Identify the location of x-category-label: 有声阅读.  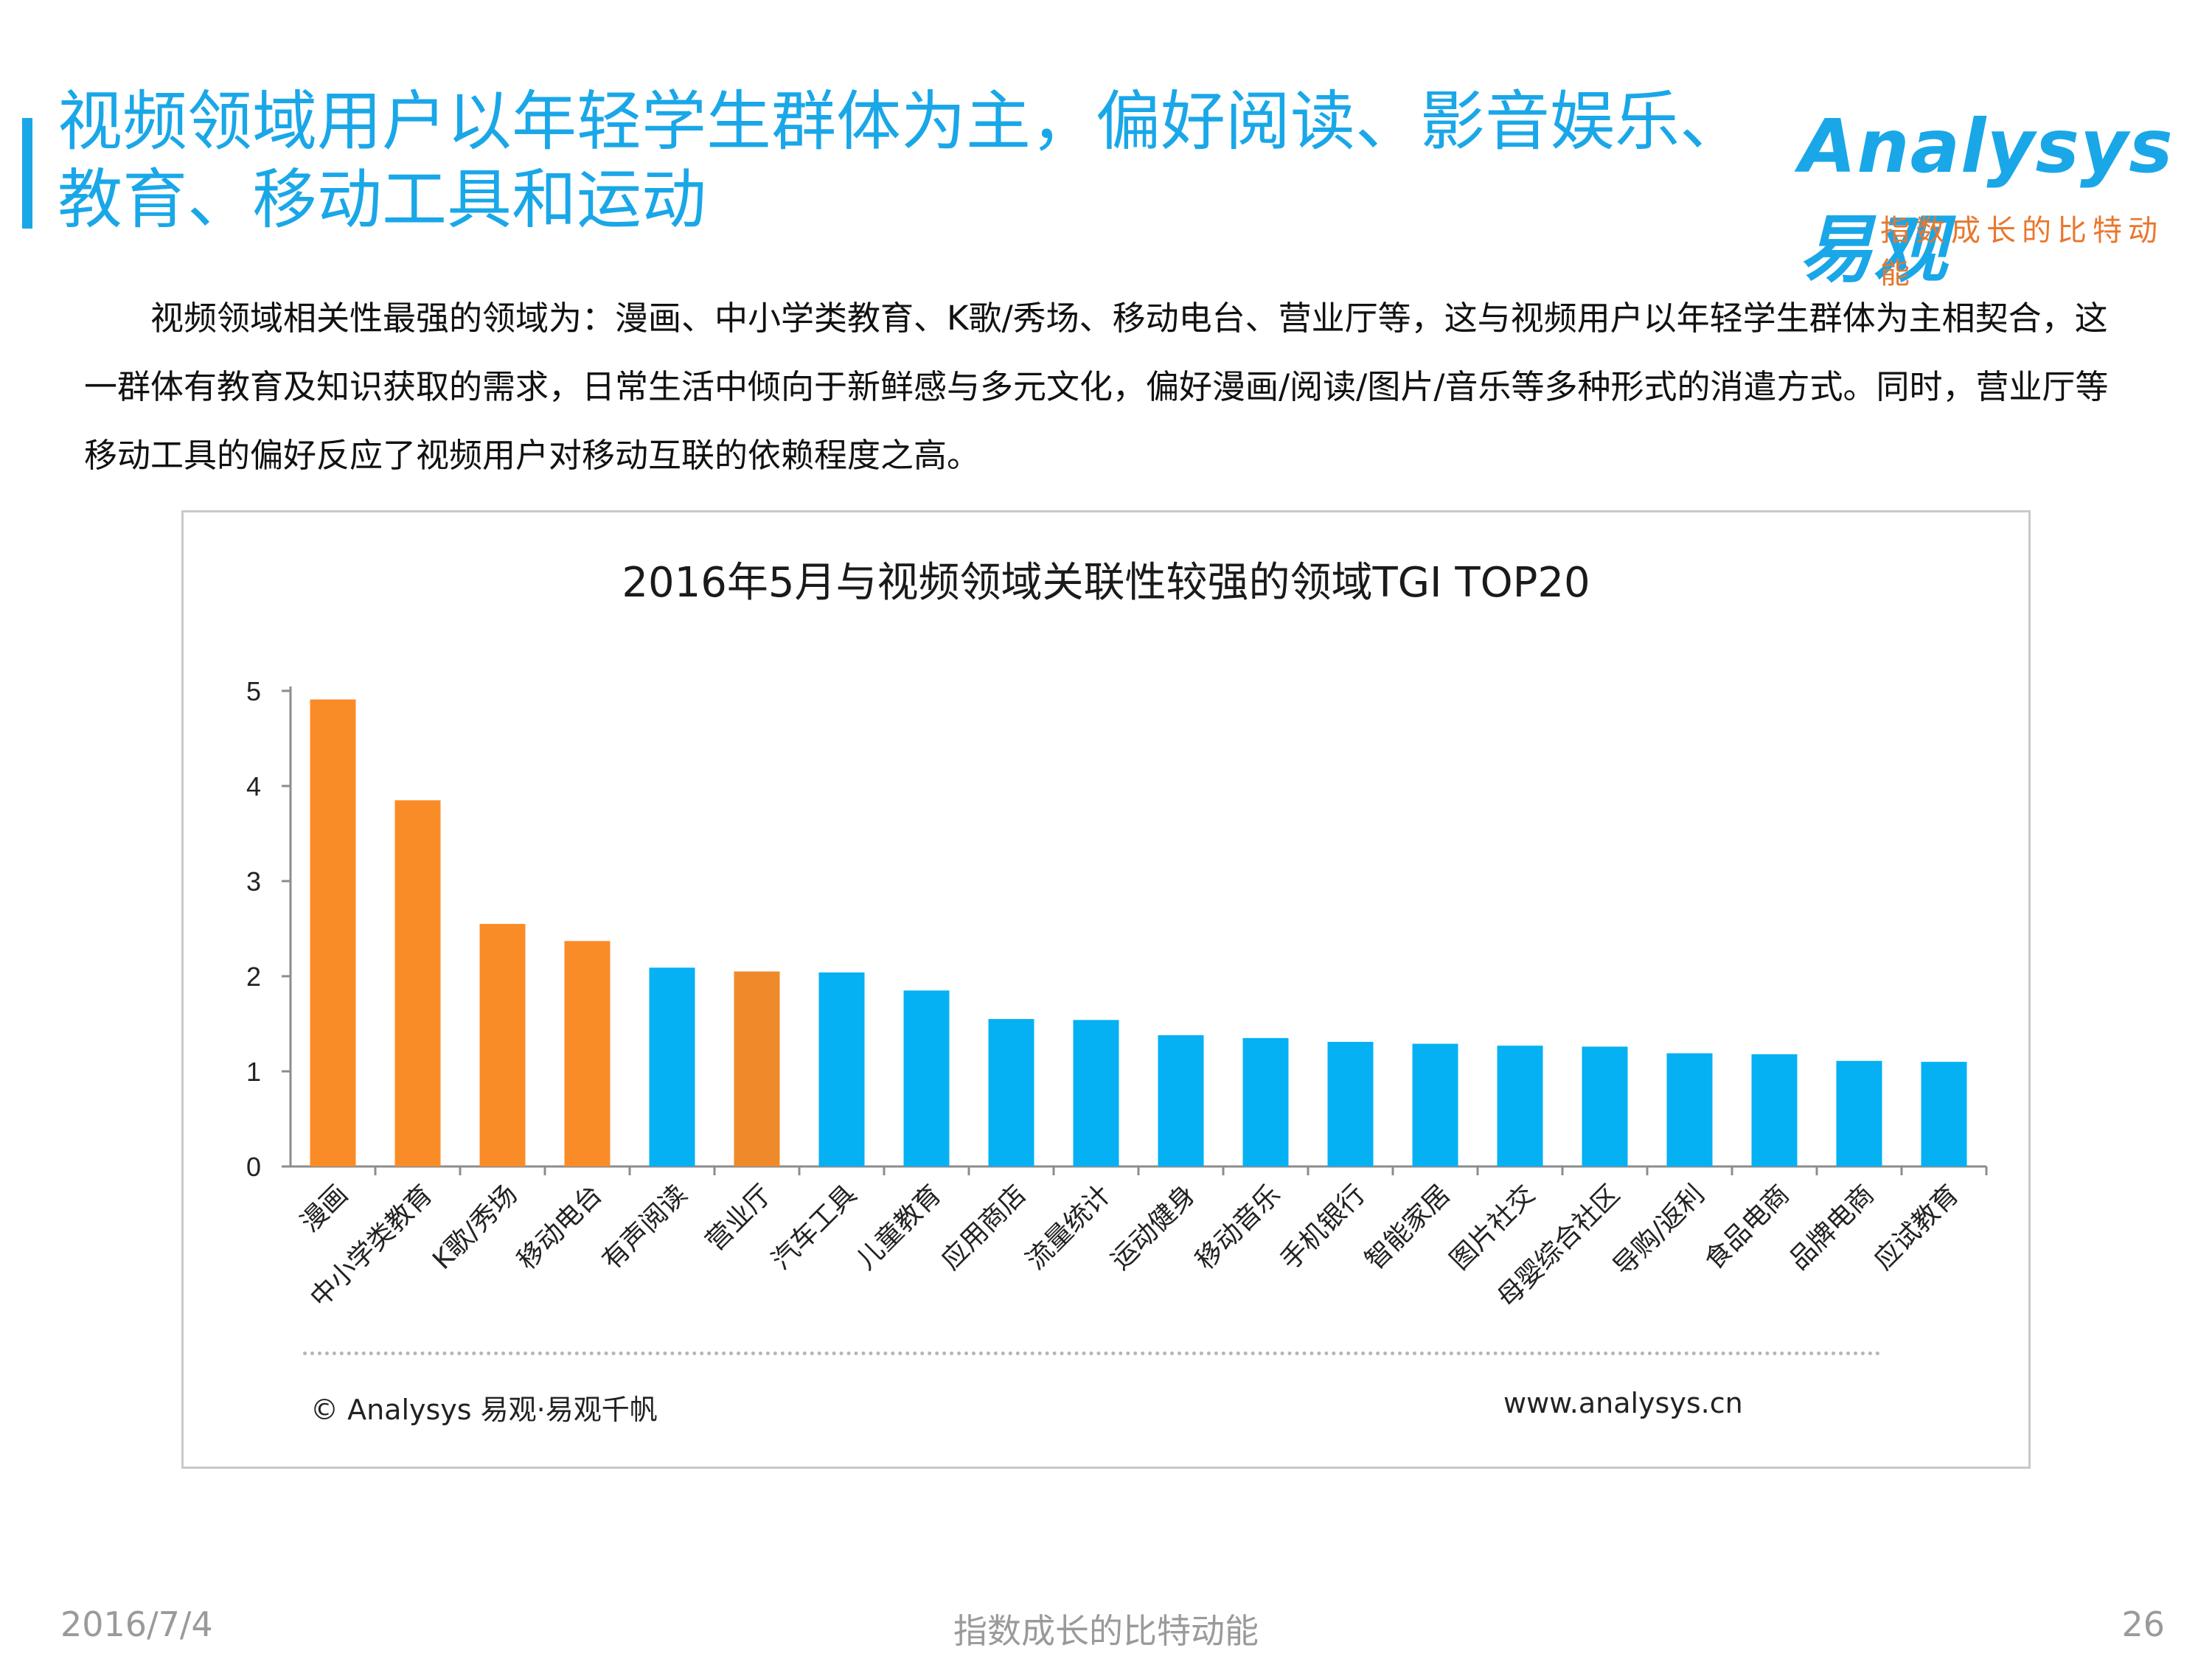
(645, 1227).